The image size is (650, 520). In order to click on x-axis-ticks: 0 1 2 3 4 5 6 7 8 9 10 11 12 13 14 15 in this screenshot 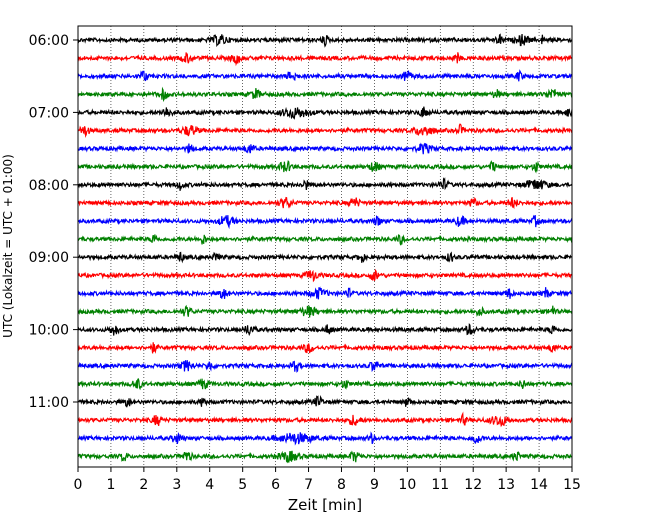, I will do `click(327, 480)`.